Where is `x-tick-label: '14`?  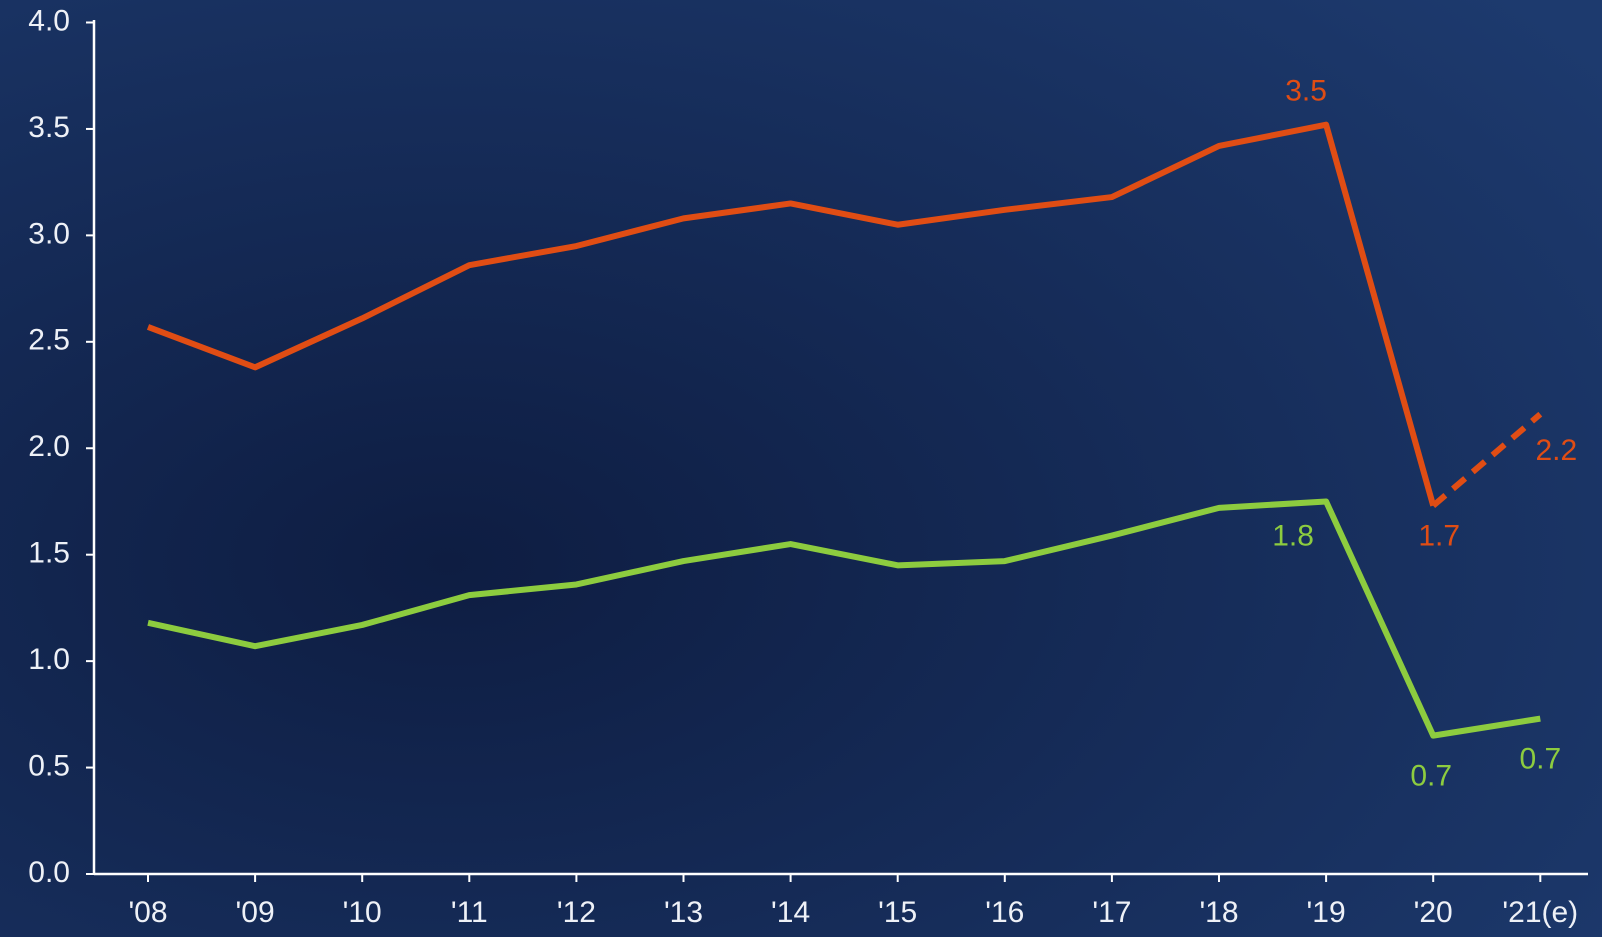 x-tick-label: '14 is located at coordinates (790, 912).